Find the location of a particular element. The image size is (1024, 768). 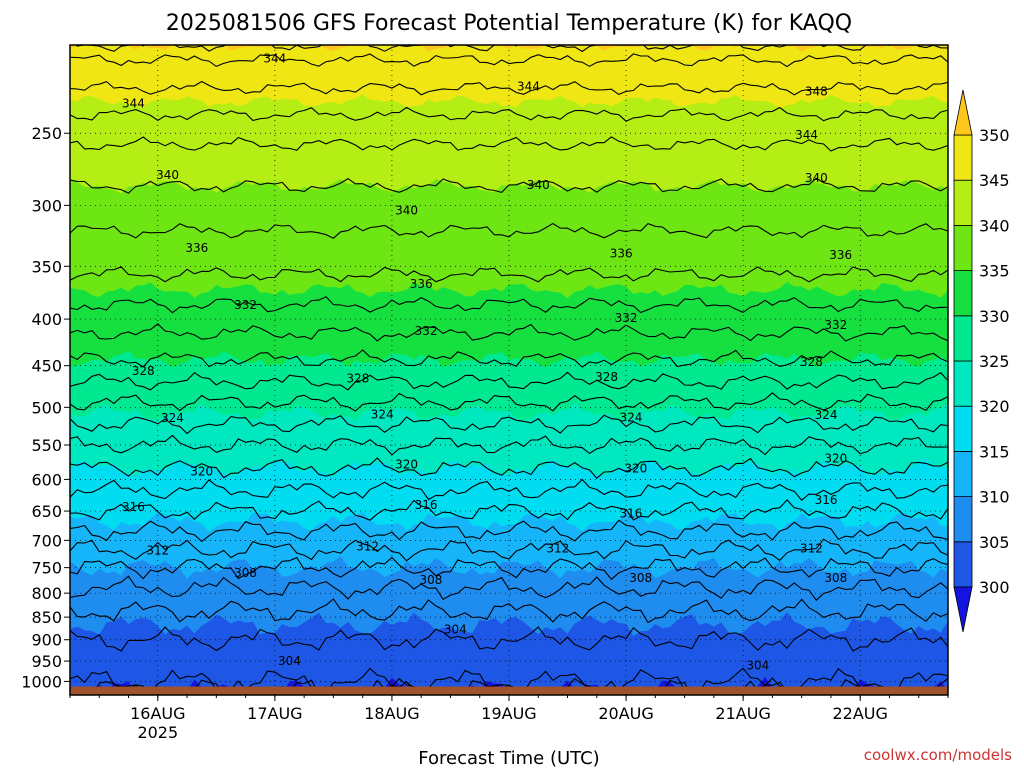

colorbar-tick-label: 335 is located at coordinates (994, 271).